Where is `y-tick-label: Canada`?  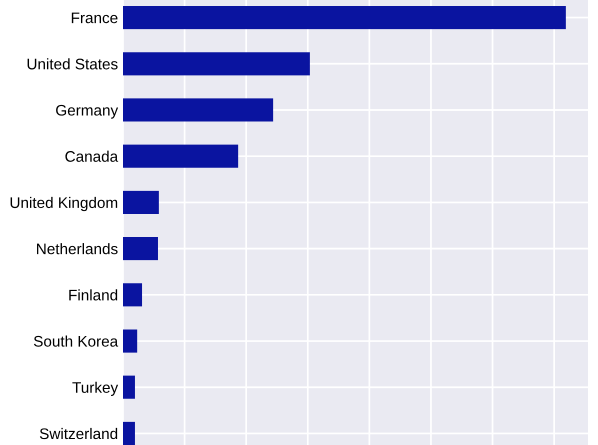
y-tick-label: Canada is located at coordinates (91, 156).